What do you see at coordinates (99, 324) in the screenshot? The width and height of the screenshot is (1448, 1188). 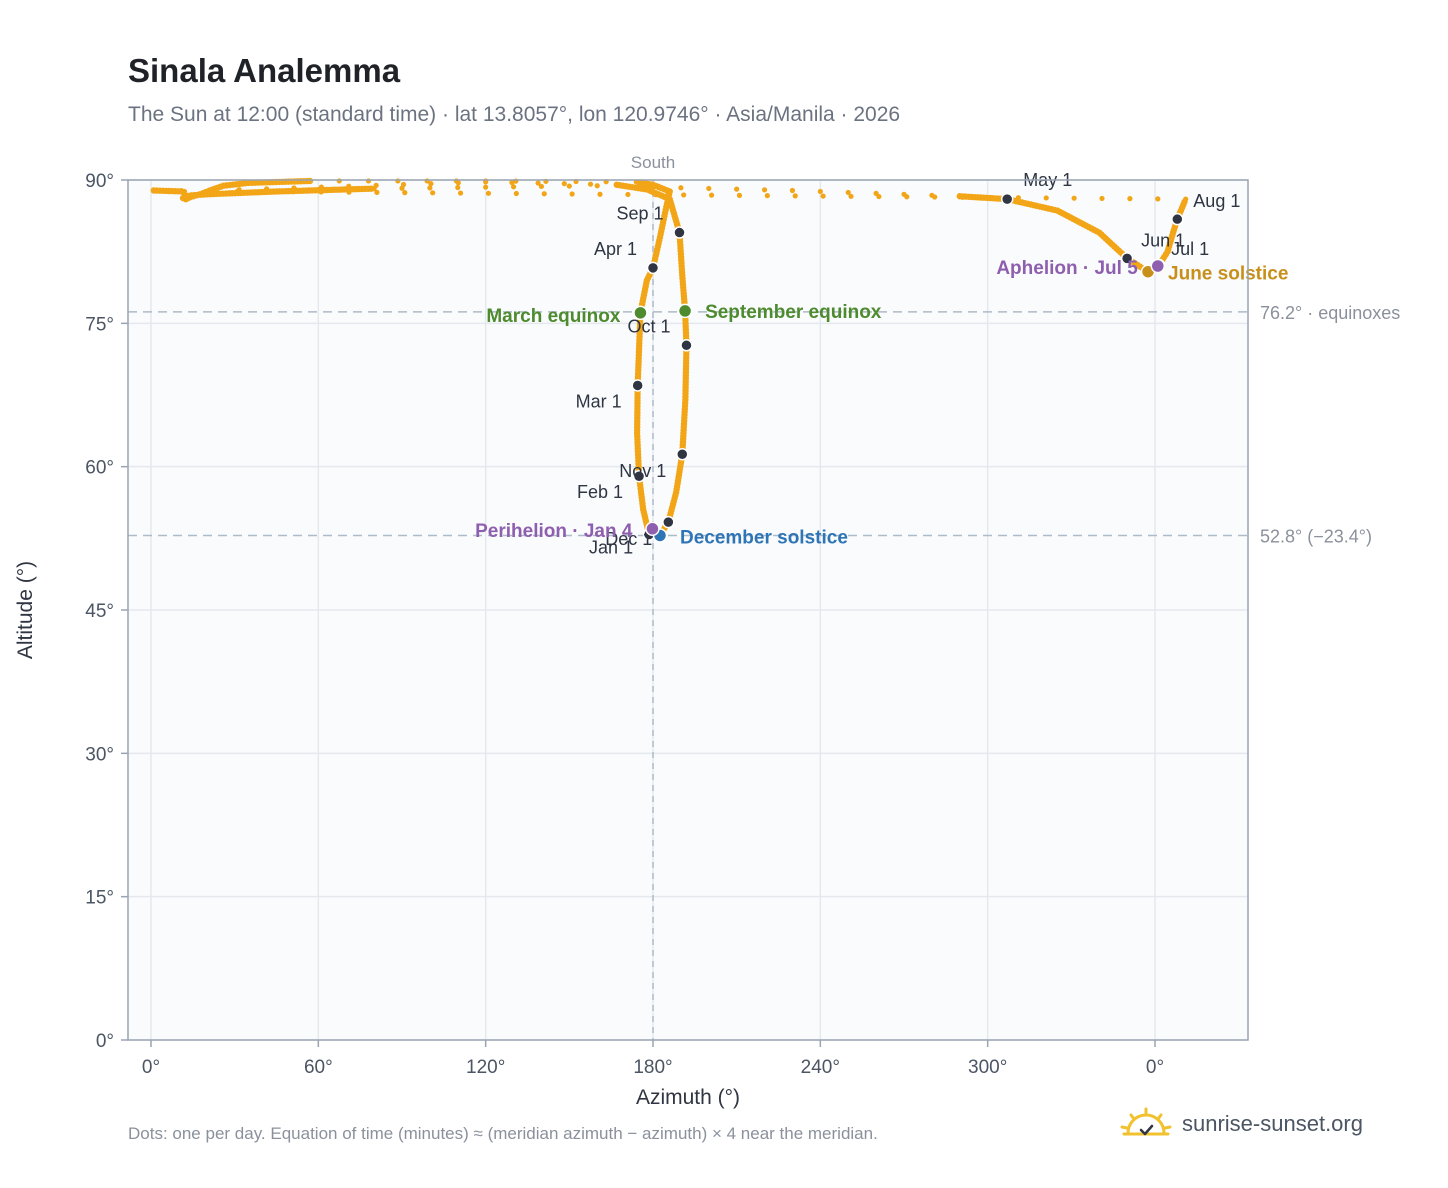 I see `y-tick-label: 75°` at bounding box center [99, 324].